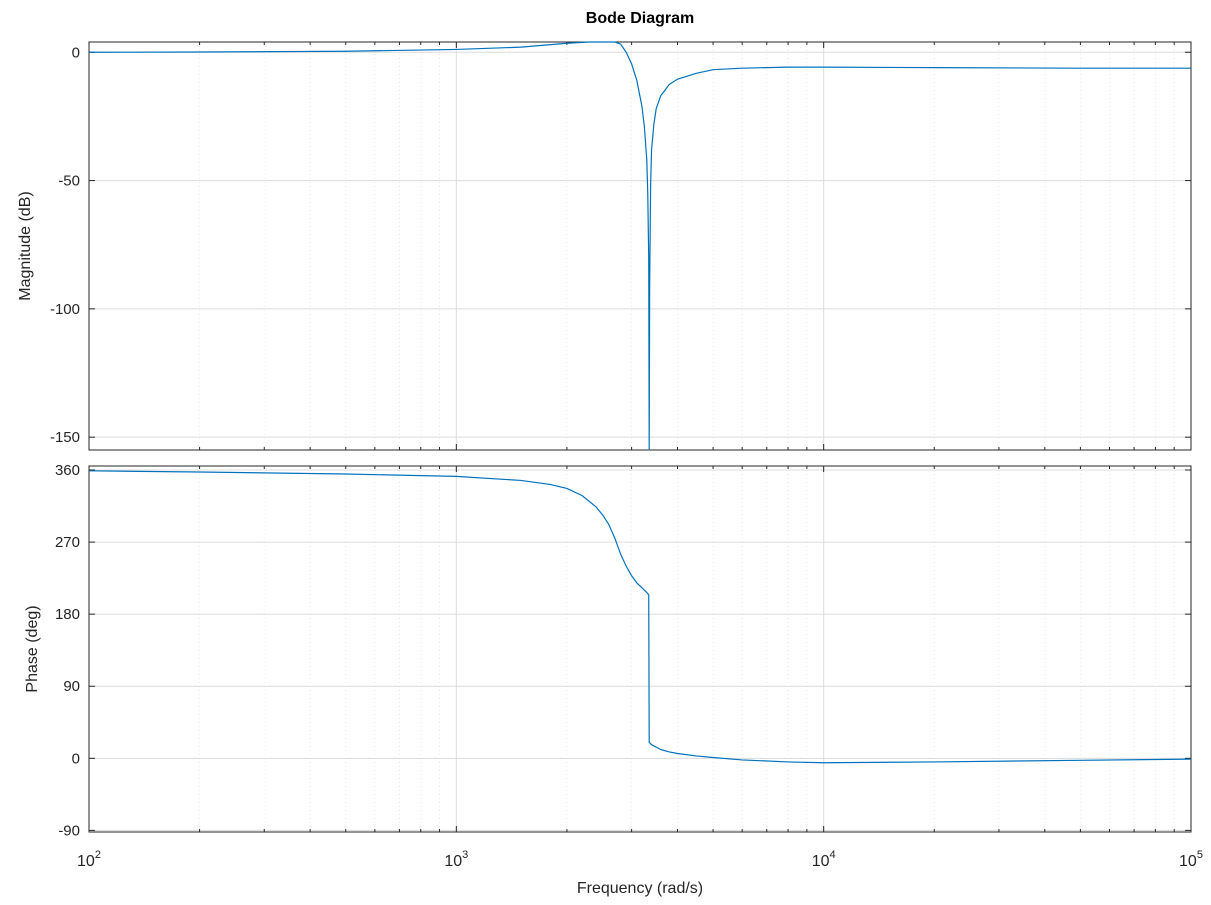  What do you see at coordinates (71, 686) in the screenshot?
I see `phase-y-tick-label: 90` at bounding box center [71, 686].